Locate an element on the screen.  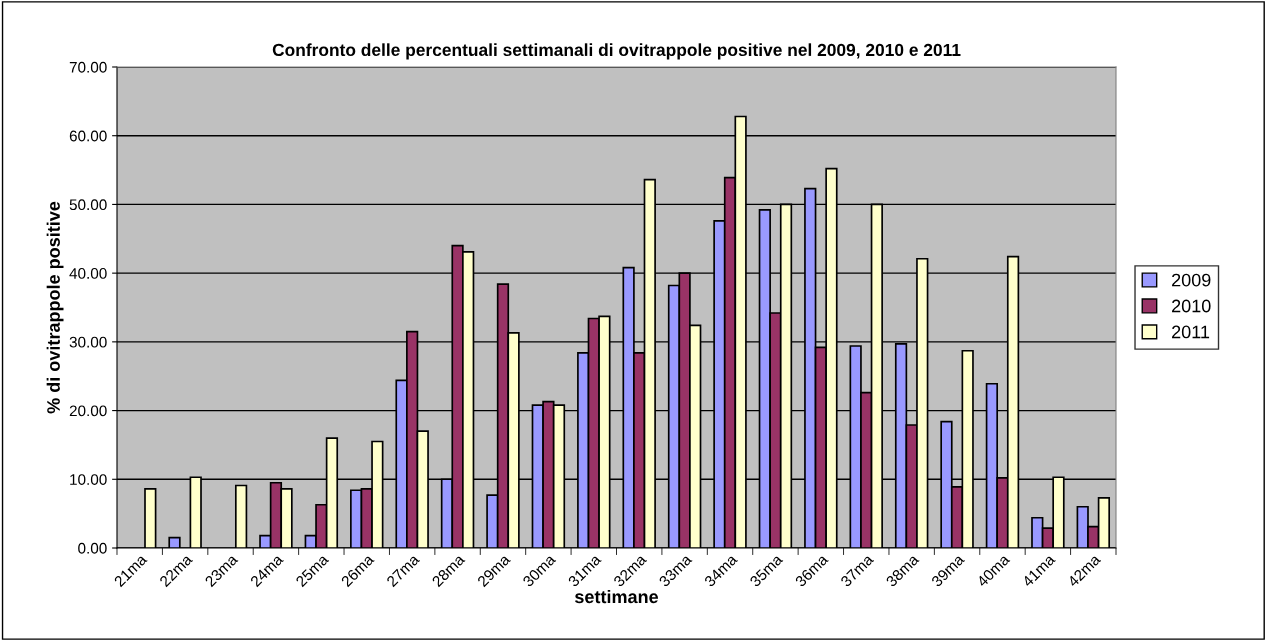
legend-label: 2009 is located at coordinates (1191, 280).